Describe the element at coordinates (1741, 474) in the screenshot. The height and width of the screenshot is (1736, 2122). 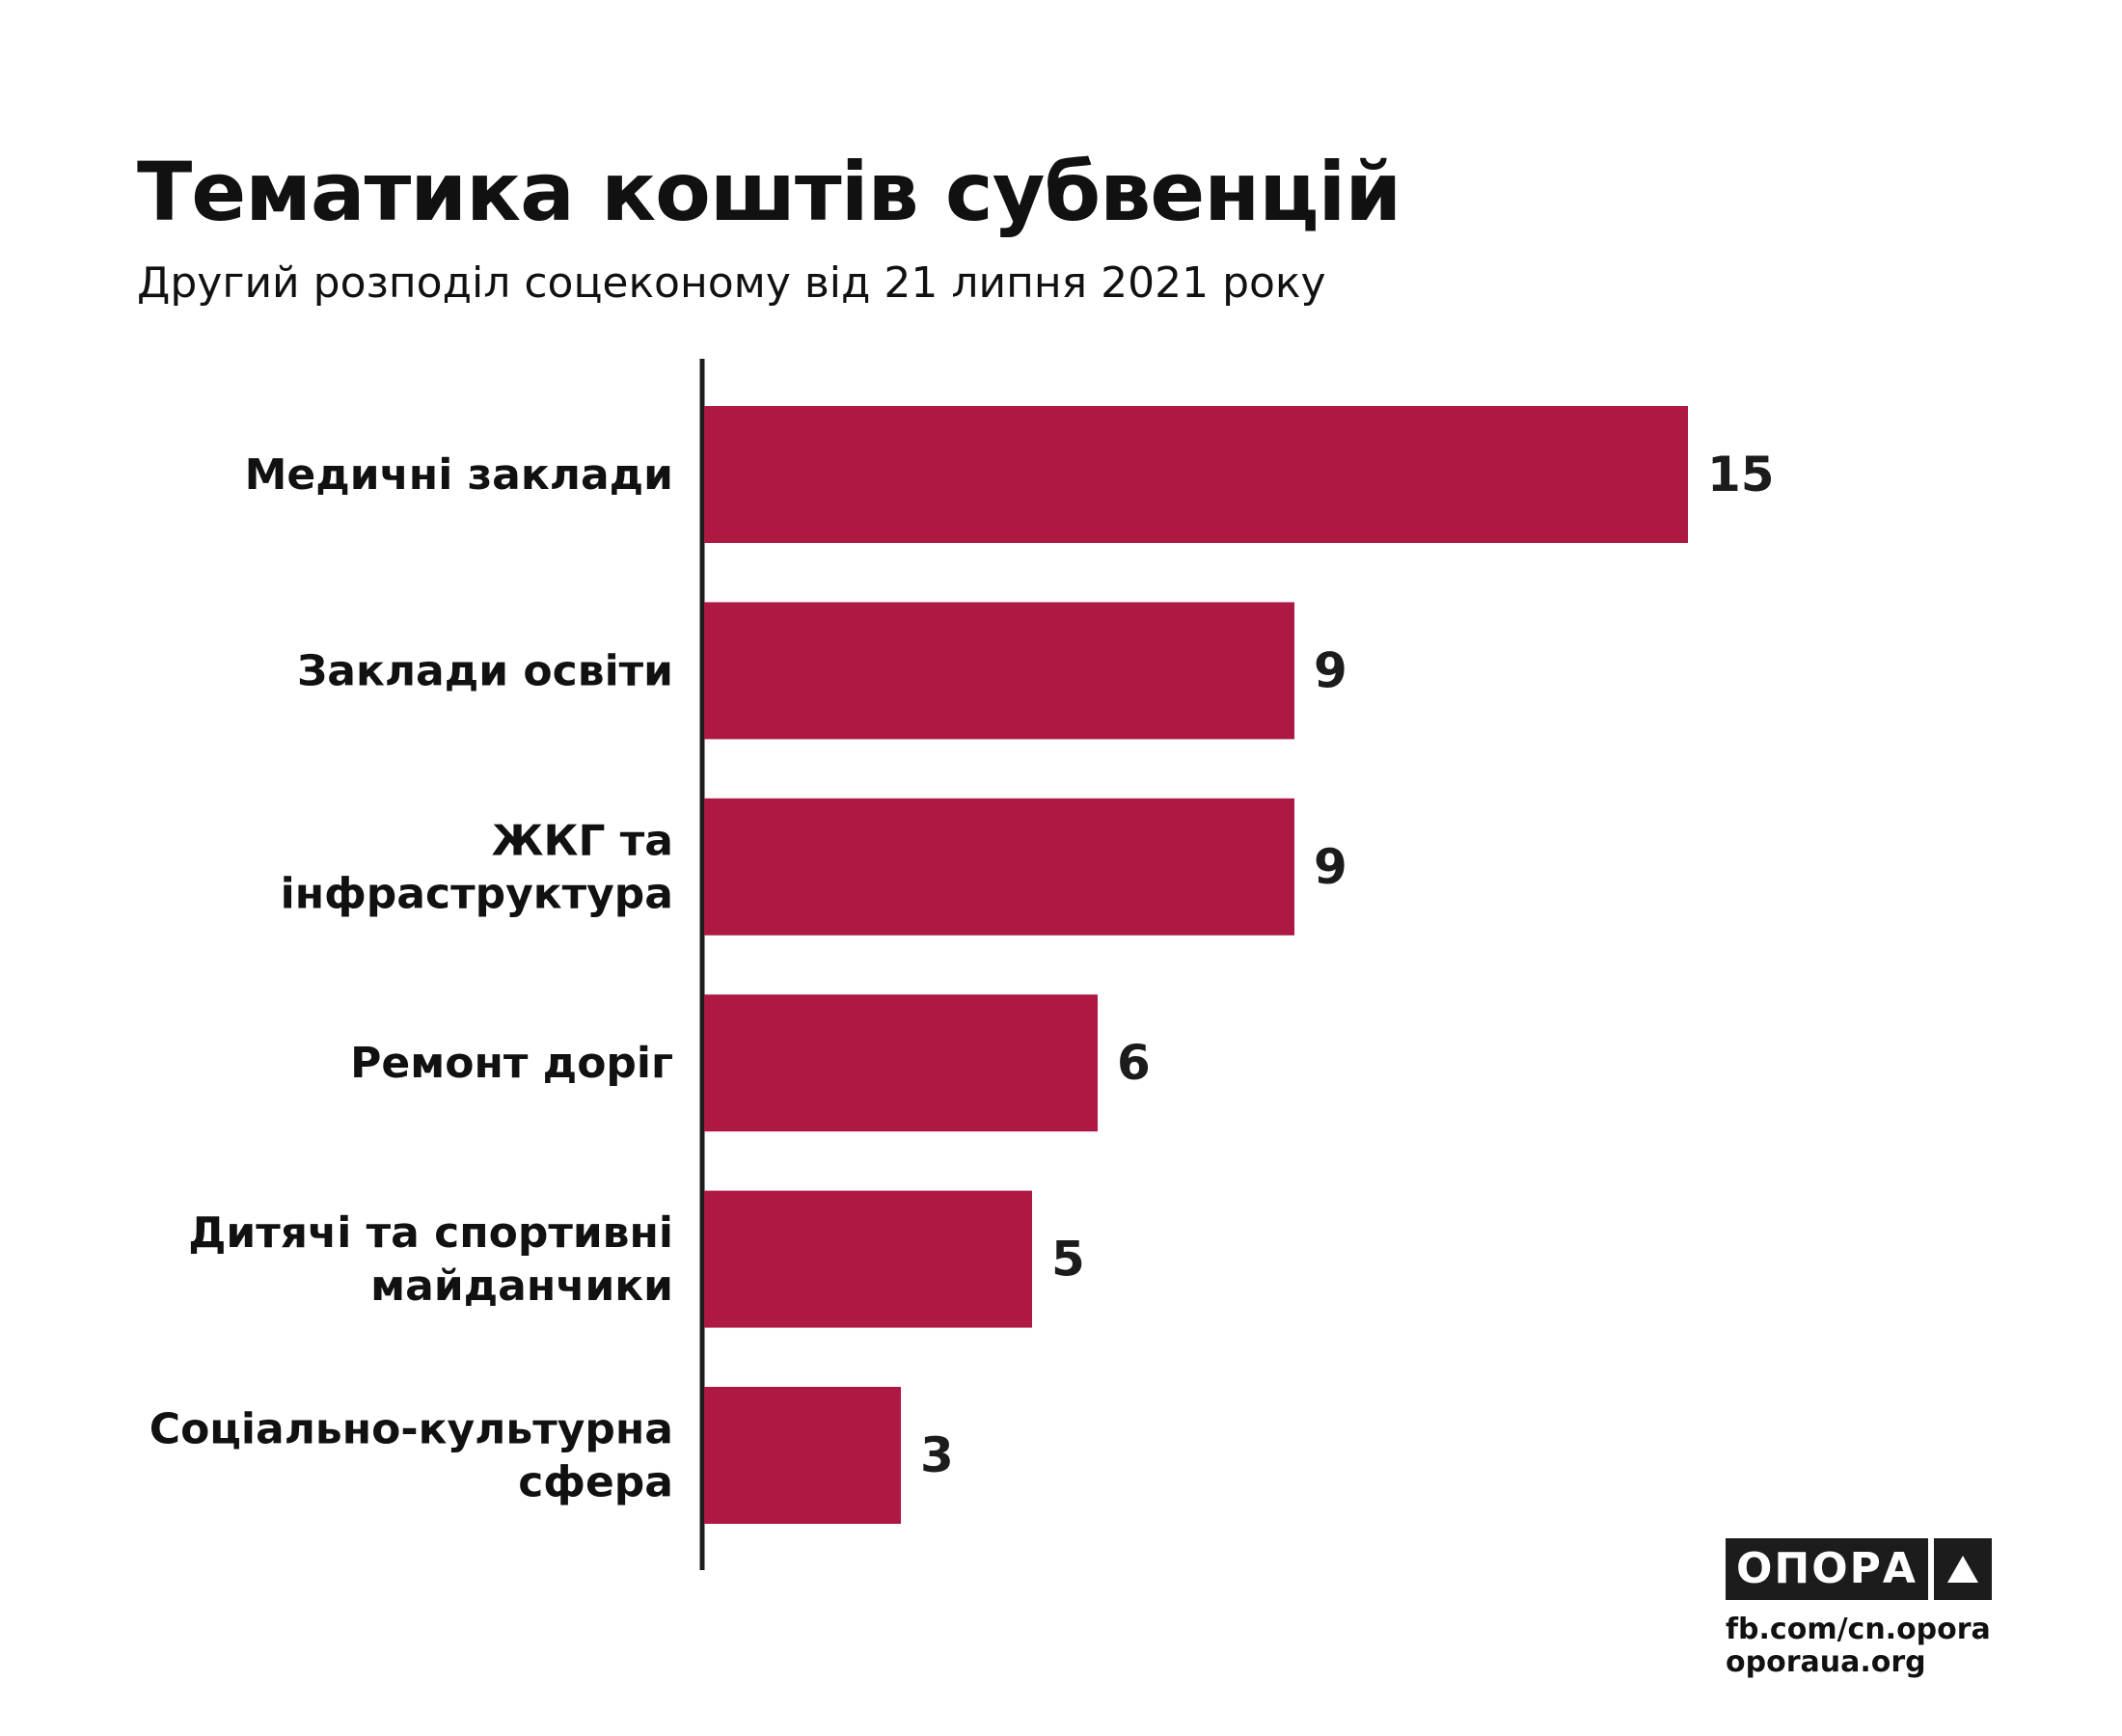
I see `bar-value-label: 15` at that location.